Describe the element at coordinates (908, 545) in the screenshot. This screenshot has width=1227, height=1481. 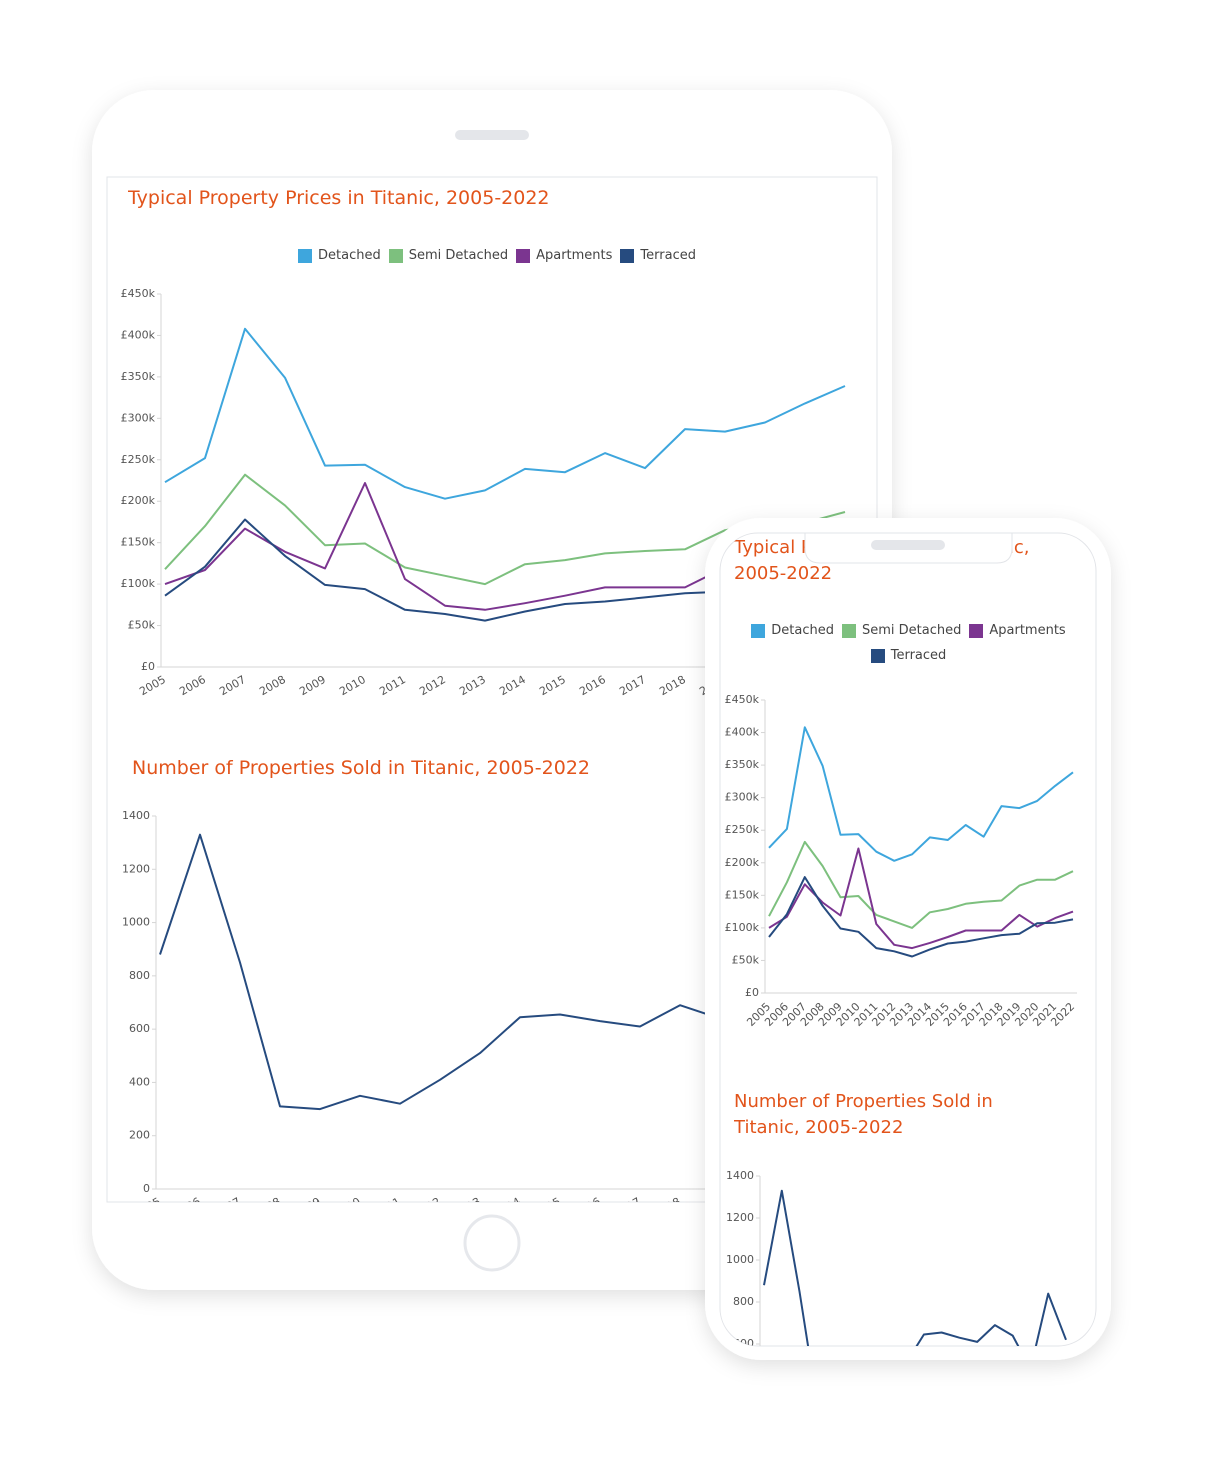
I see `phone-speaker` at that location.